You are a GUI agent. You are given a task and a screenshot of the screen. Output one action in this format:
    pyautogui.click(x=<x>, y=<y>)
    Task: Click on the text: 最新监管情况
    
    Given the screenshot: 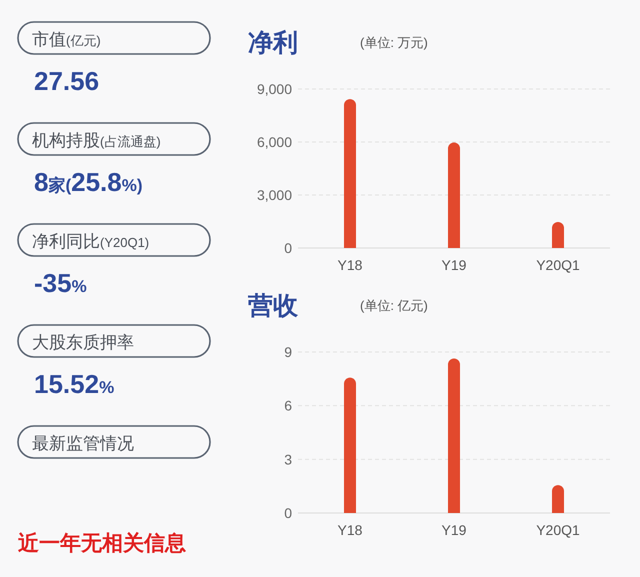 What is the action you would take?
    pyautogui.click(x=83, y=443)
    